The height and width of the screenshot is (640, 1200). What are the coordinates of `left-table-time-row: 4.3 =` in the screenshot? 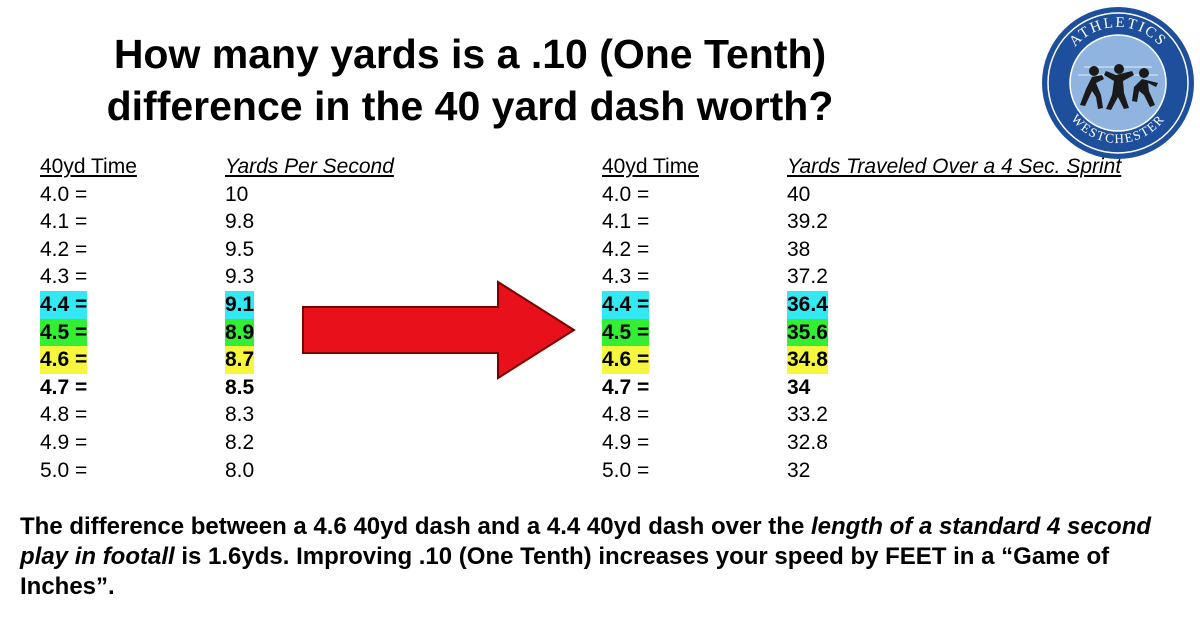 It's located at (88, 277).